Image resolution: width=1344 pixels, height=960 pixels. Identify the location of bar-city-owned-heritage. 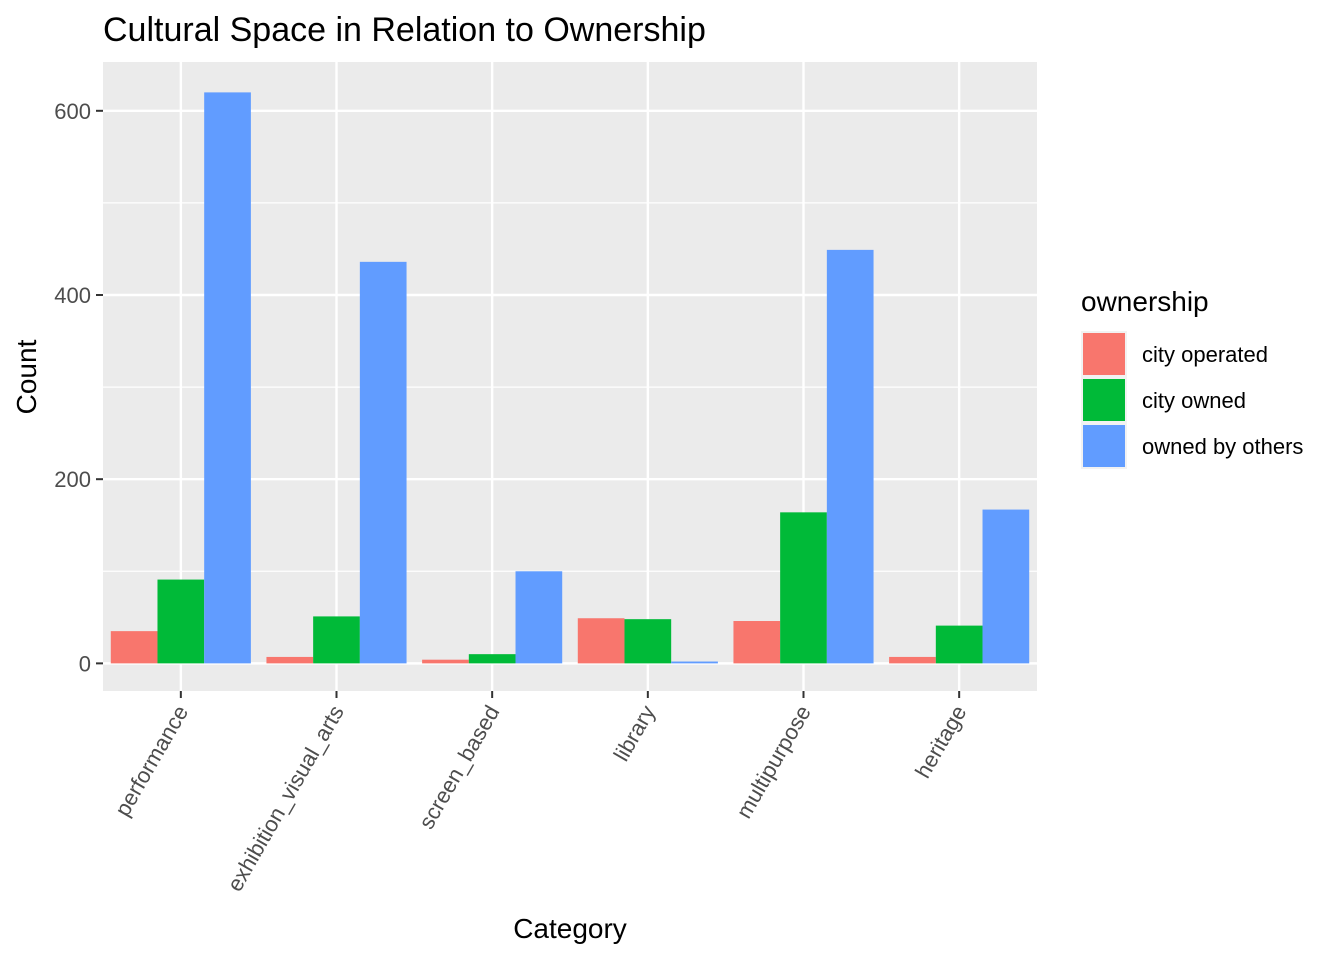
(959, 644).